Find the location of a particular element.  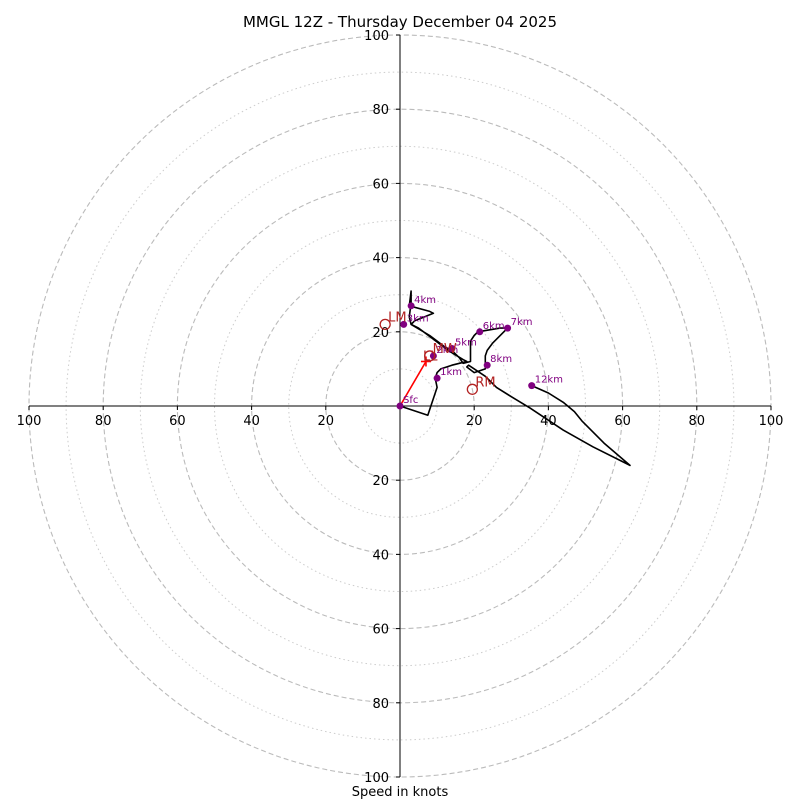

tick-label-down-40: 40 is located at coordinates (380, 555).